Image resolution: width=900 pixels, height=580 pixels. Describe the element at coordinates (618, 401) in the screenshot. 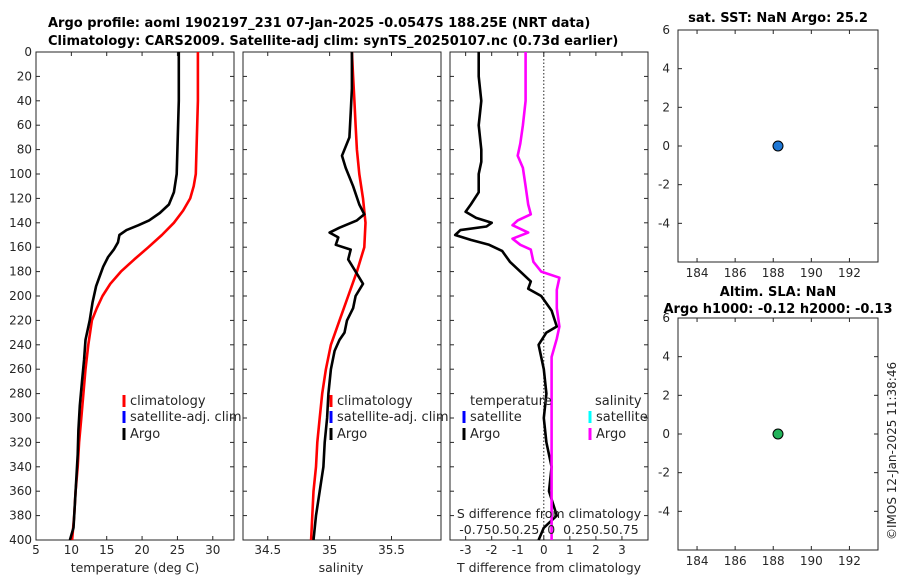

I see `legend-title-salinity: salinity` at that location.